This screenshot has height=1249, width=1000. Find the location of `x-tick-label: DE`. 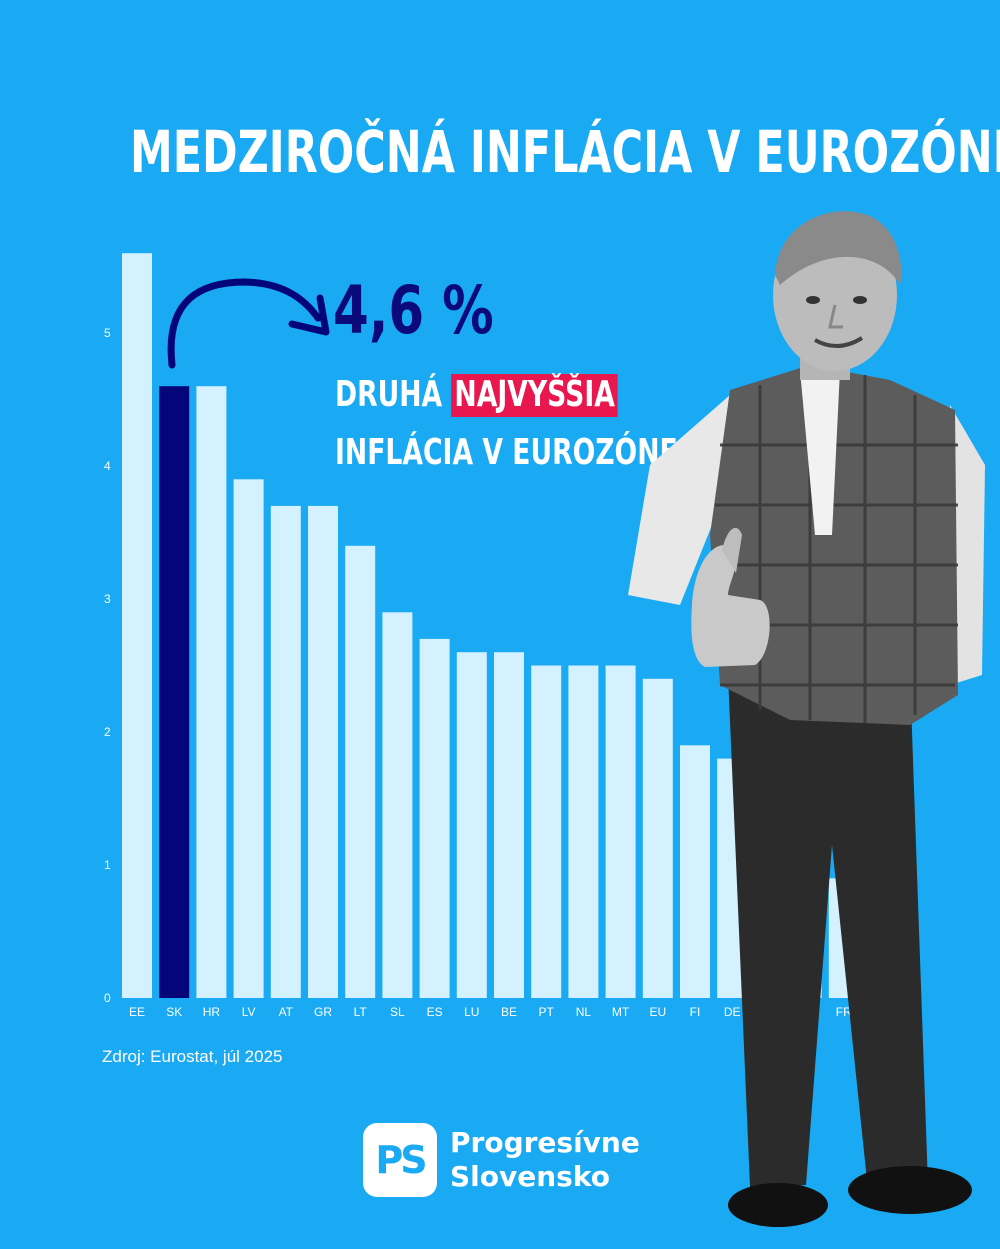

x-tick-label: DE is located at coordinates (732, 1012).